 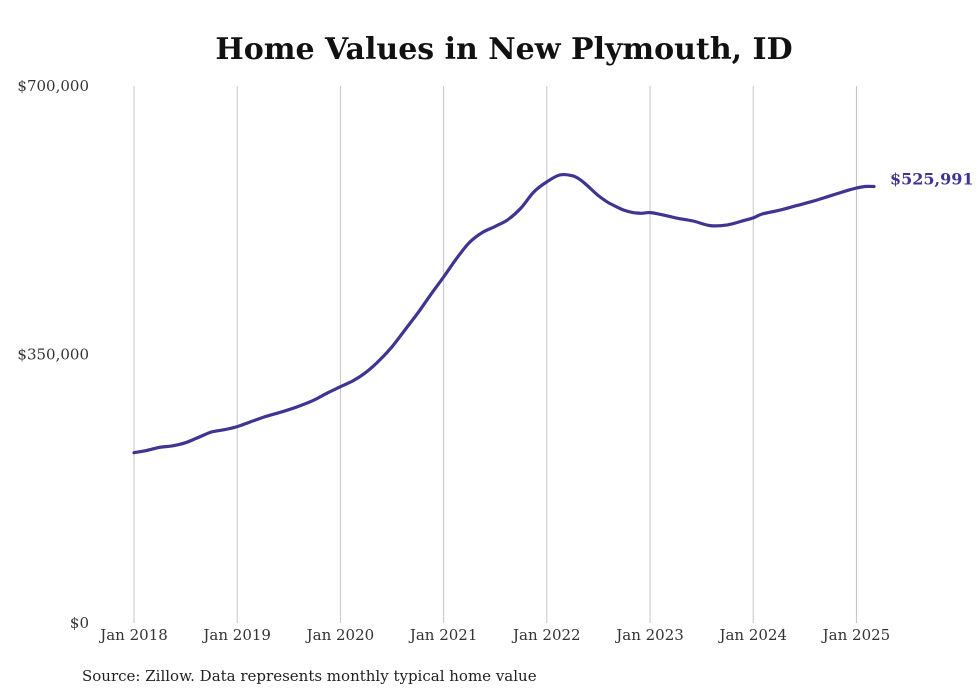 What do you see at coordinates (503, 49) in the screenshot?
I see `chart-title: Home Values in New Plymouth, ID` at bounding box center [503, 49].